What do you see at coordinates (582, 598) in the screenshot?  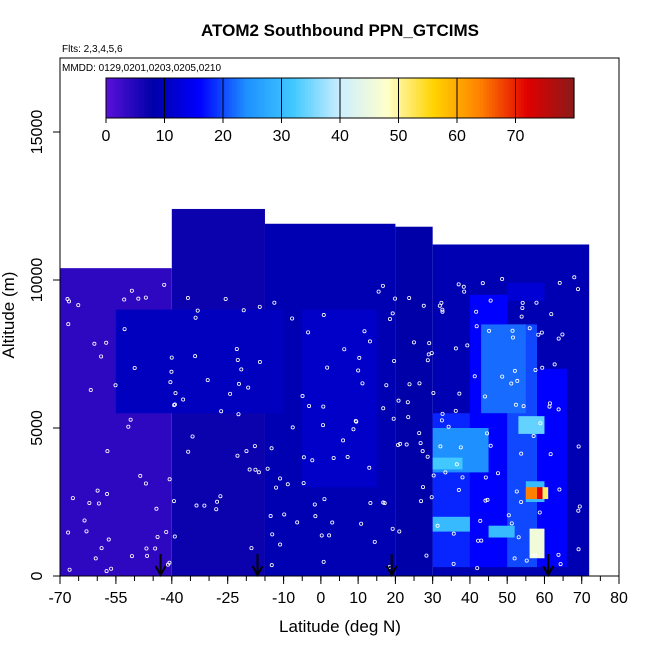 I see `x-tick-label: 70` at bounding box center [582, 598].